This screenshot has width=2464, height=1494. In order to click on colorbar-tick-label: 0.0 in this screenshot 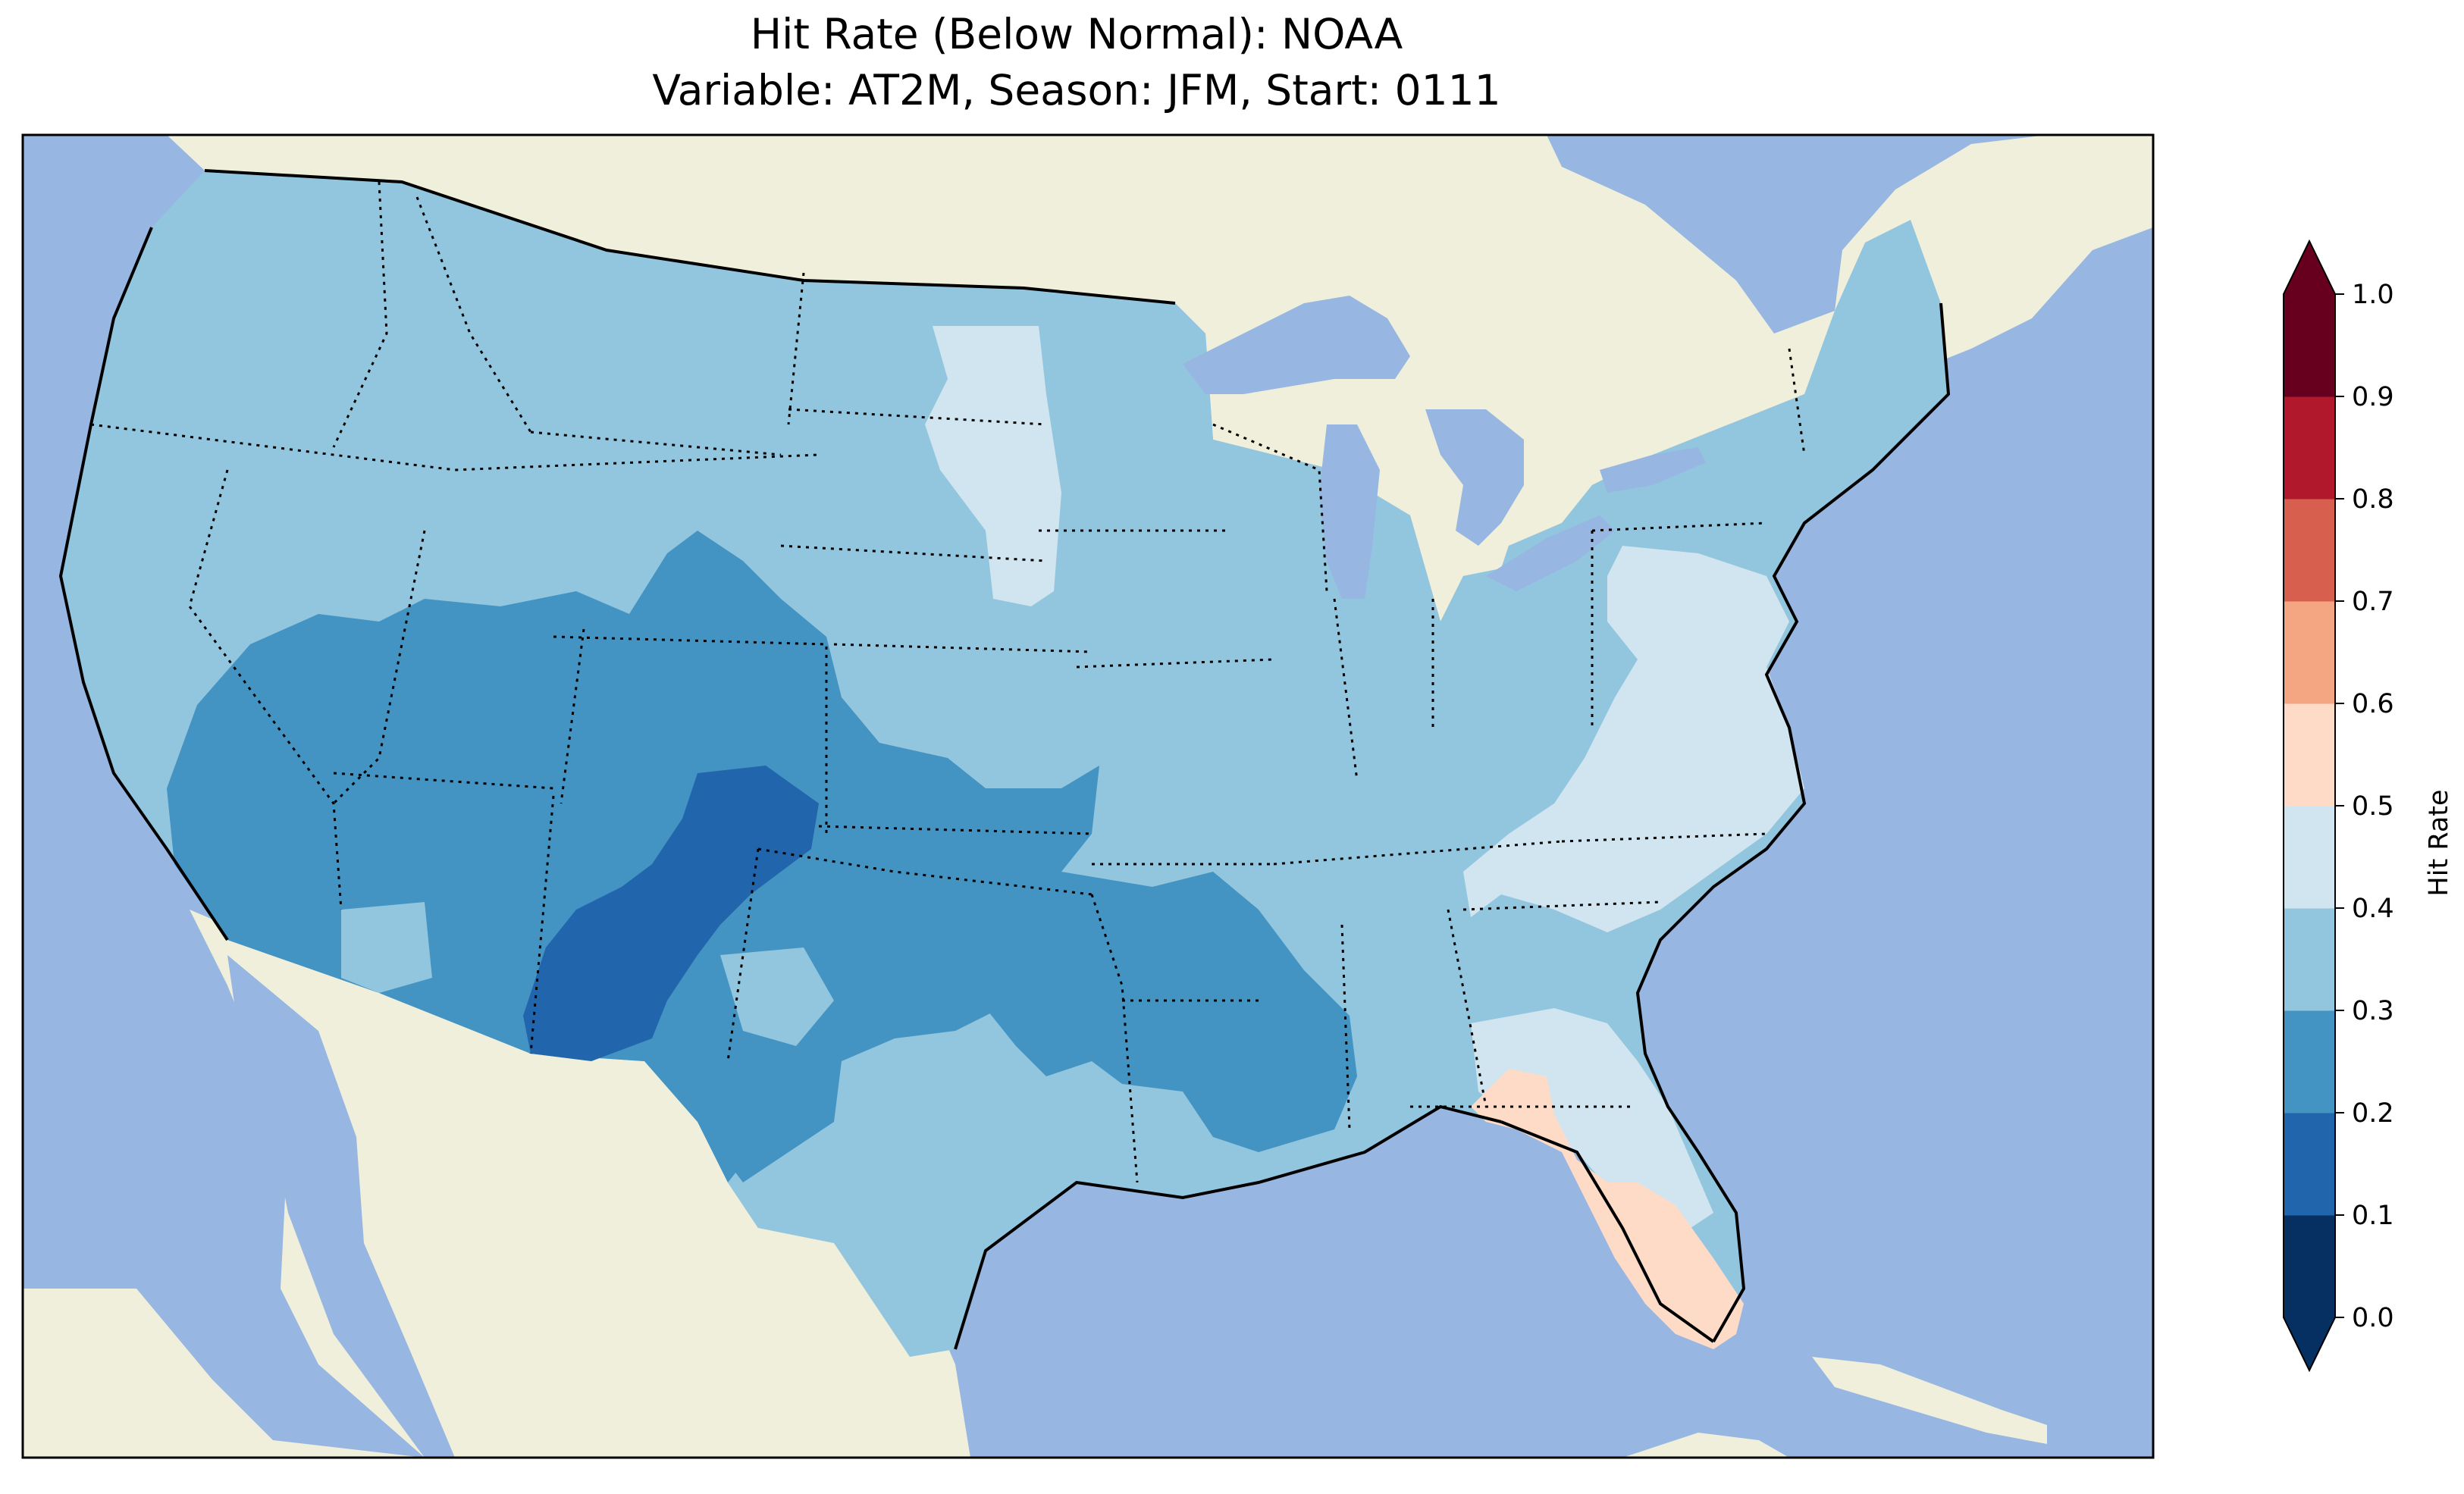, I will do `click(2373, 1318)`.